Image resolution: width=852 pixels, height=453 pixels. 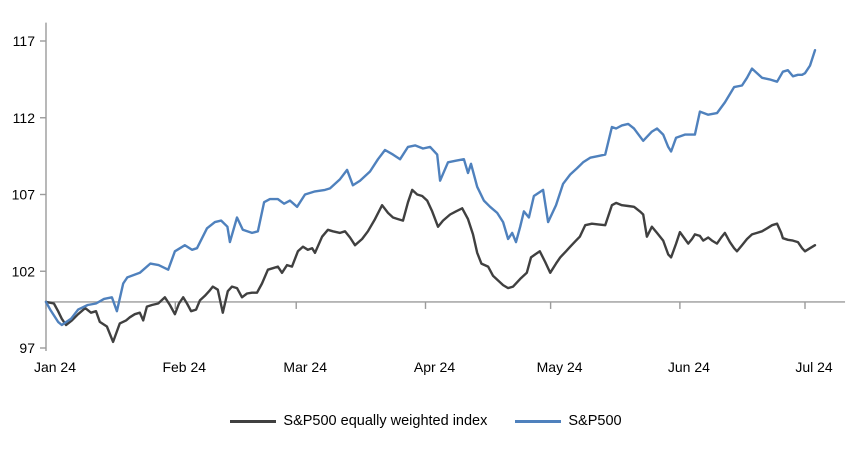 I want to click on x-tick-label: Mar 24, so click(x=305, y=367).